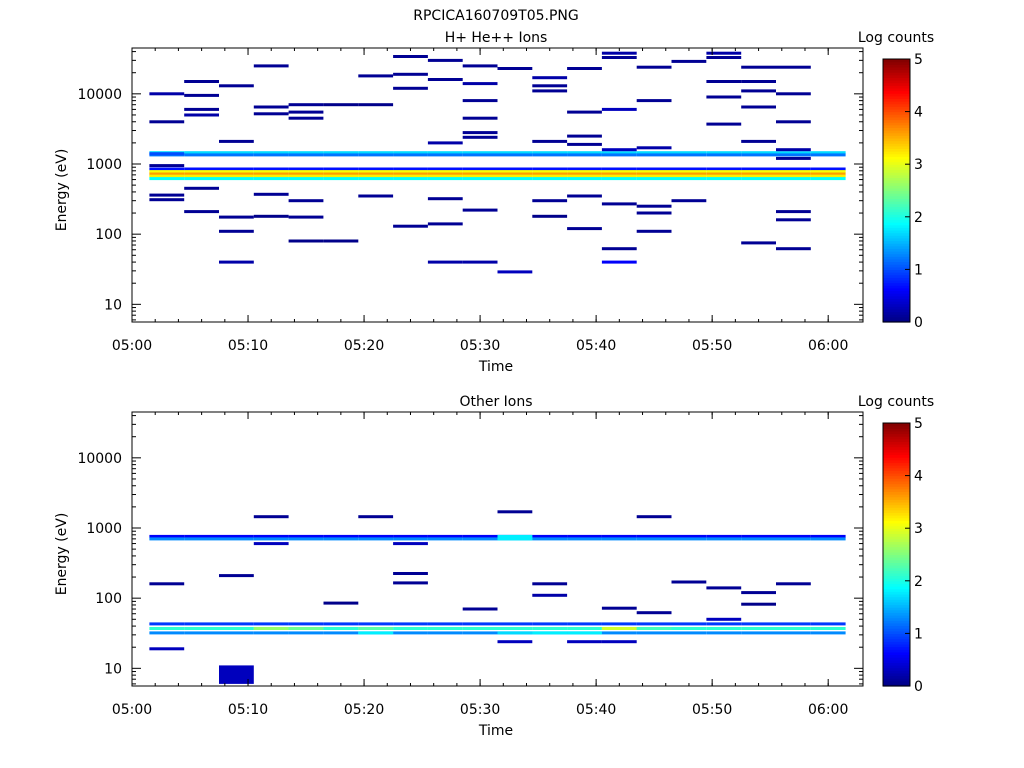 The image size is (1024, 768). What do you see at coordinates (364, 346) in the screenshot?
I see `x-tick-label: 05:20` at bounding box center [364, 346].